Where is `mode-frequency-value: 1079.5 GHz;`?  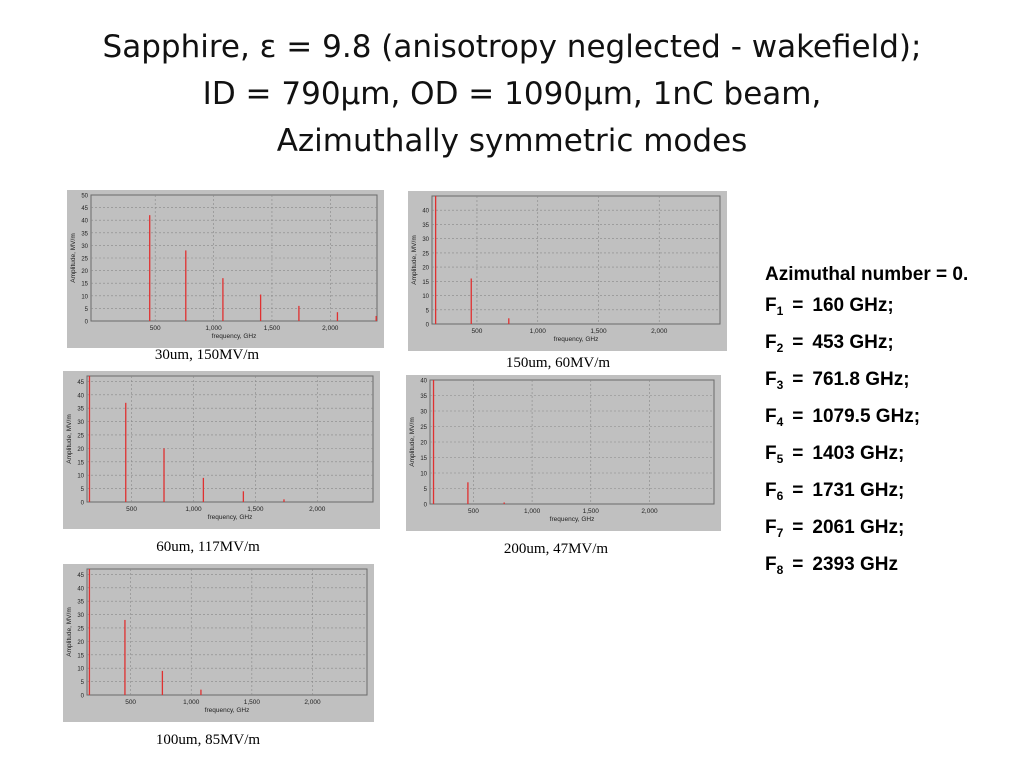
mode-frequency-value: 1079.5 GHz; is located at coordinates (866, 416).